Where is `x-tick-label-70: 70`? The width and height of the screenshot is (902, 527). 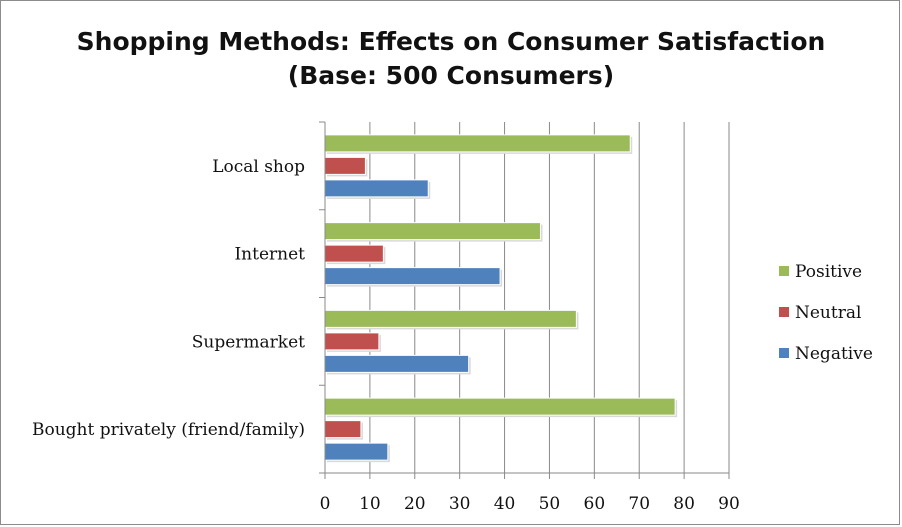 x-tick-label-70: 70 is located at coordinates (639, 504).